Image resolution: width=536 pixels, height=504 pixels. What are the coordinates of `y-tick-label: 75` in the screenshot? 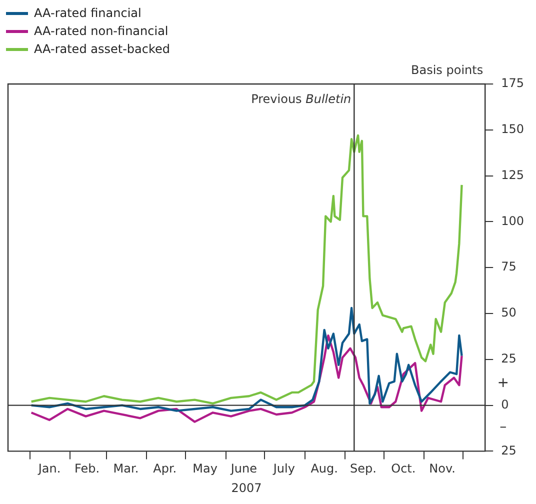 It's located at (508, 267).